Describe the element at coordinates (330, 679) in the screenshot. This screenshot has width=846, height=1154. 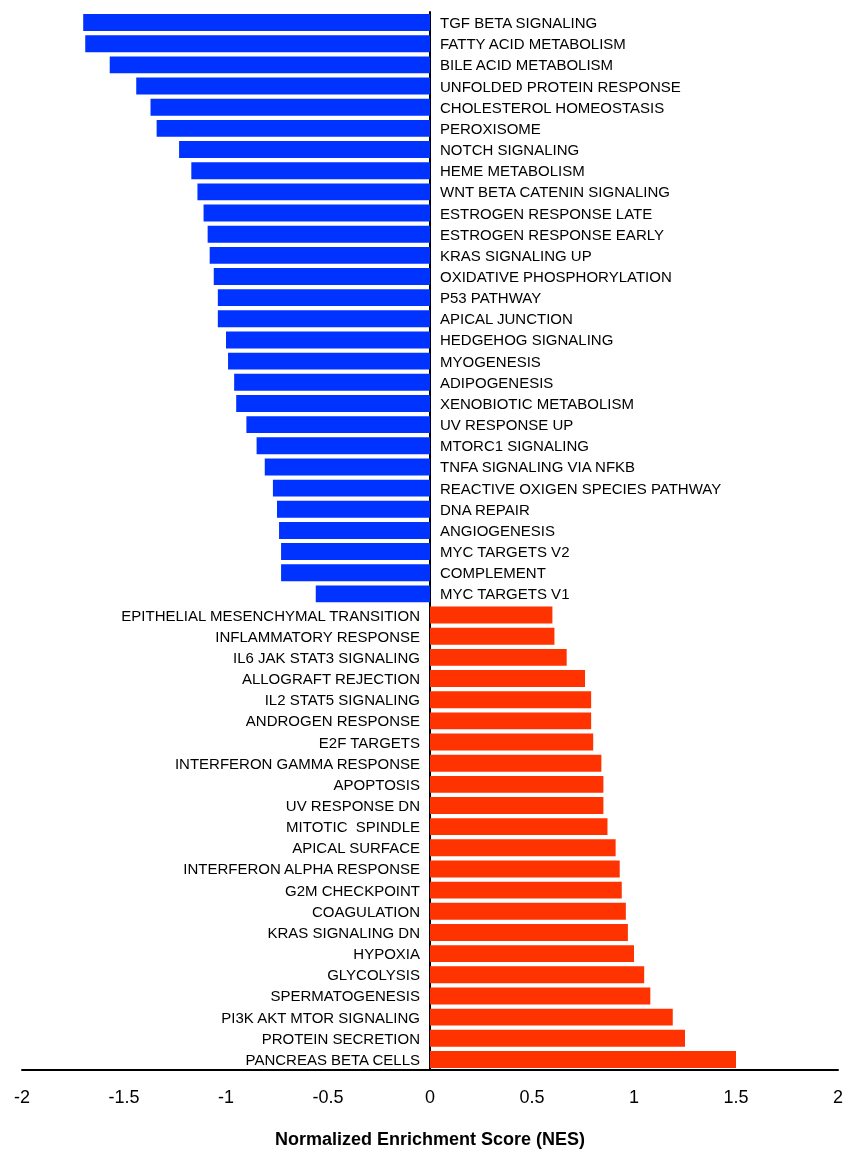
I see `y-tick-label: ALLOGRAFT REJECTION` at that location.